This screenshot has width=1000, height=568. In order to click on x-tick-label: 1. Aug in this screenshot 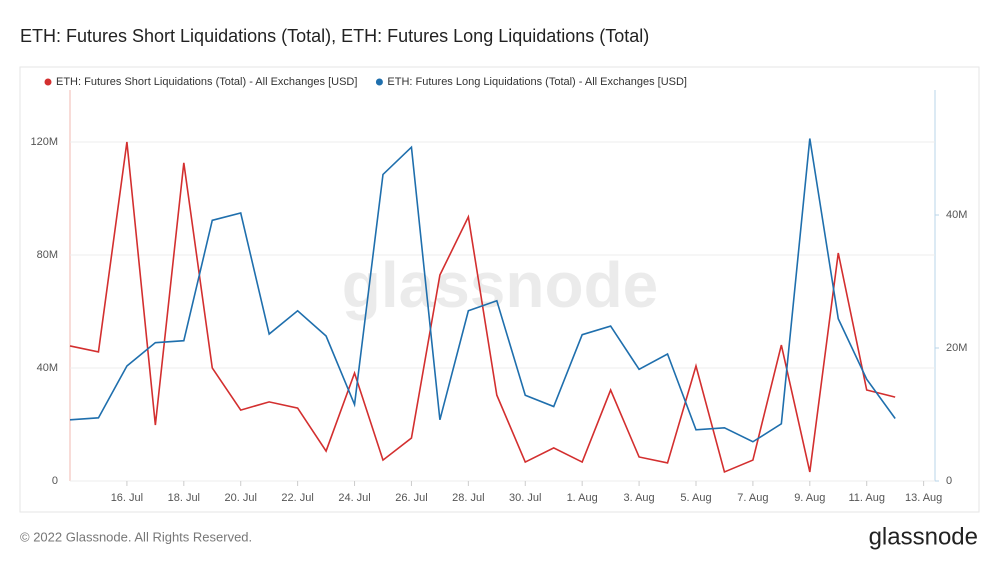, I will do `click(582, 498)`.